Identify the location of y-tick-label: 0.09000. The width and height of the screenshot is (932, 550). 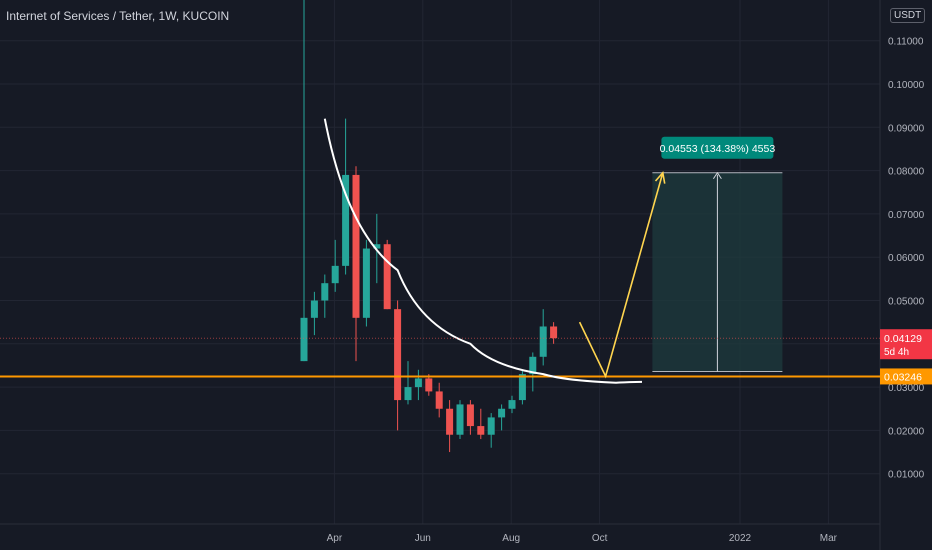
(906, 128).